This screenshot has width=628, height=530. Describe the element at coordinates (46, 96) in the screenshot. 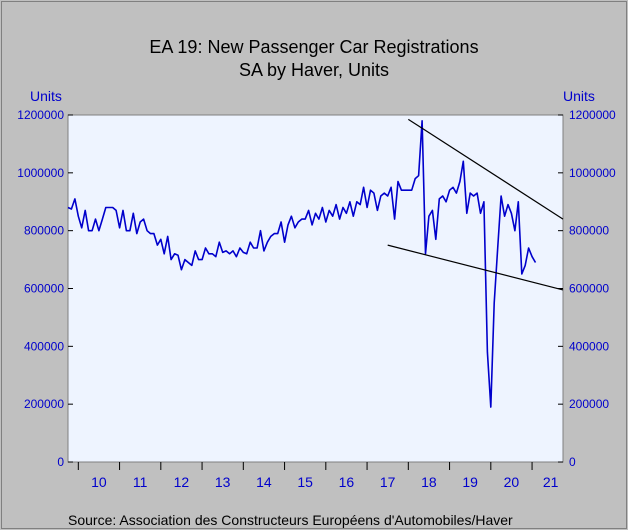

I see `left-axis-unit-label: Units` at that location.